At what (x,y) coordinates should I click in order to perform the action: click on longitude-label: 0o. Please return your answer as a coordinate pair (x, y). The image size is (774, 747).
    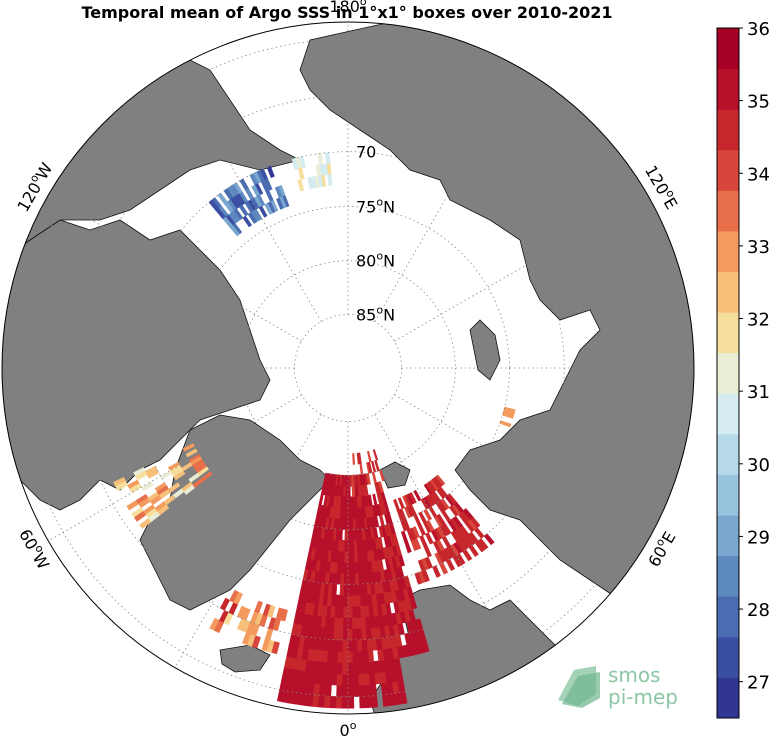
    Looking at the image, I should click on (348, 729).